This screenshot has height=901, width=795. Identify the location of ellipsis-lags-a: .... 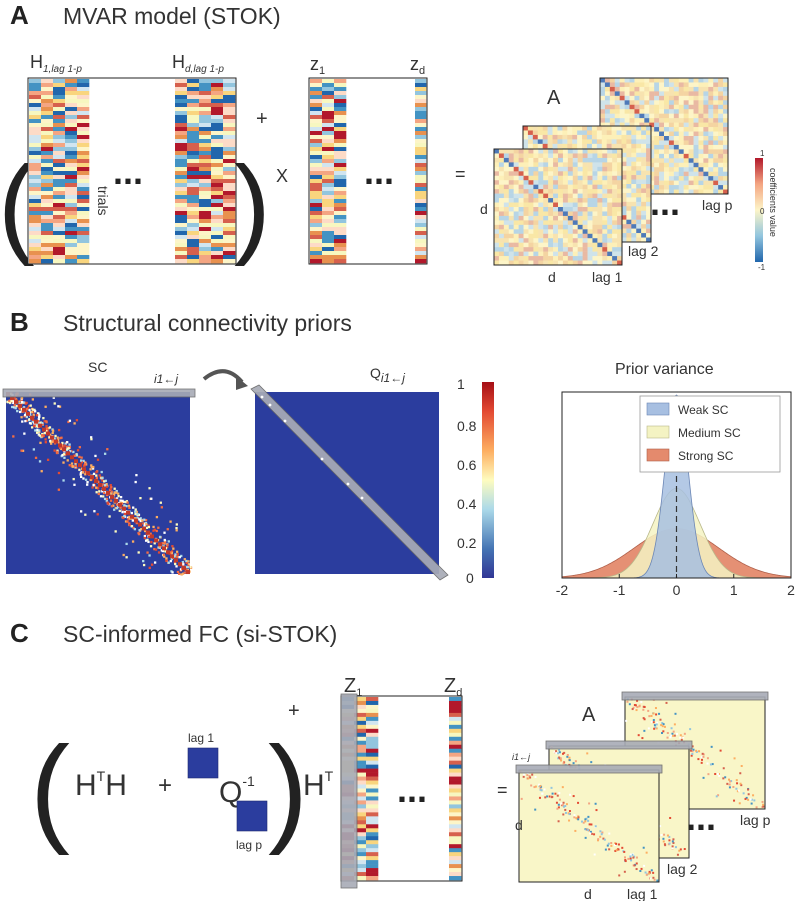
(665, 202).